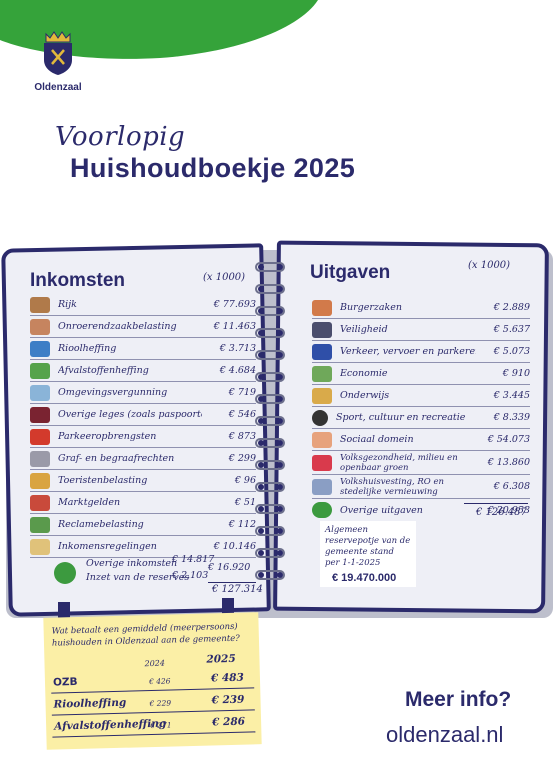 This screenshot has width=553, height=782. I want to click on expense-label: Veiligheid, so click(364, 329).